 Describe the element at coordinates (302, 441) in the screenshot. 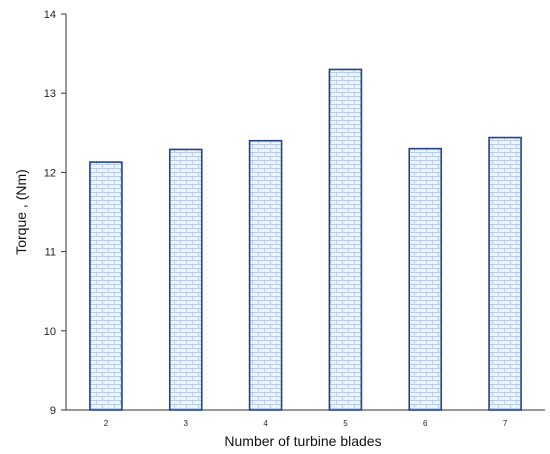

I see `x-axis-title: Number of turbine blades` at that location.